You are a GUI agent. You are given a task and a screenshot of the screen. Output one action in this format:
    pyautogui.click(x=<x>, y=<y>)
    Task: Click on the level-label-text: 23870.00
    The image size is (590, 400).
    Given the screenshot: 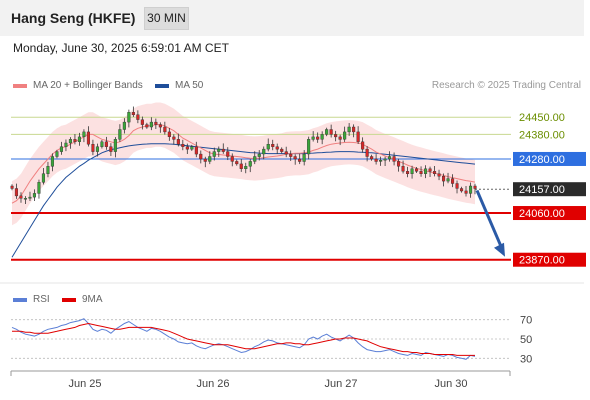 What is the action you would take?
    pyautogui.click(x=542, y=261)
    